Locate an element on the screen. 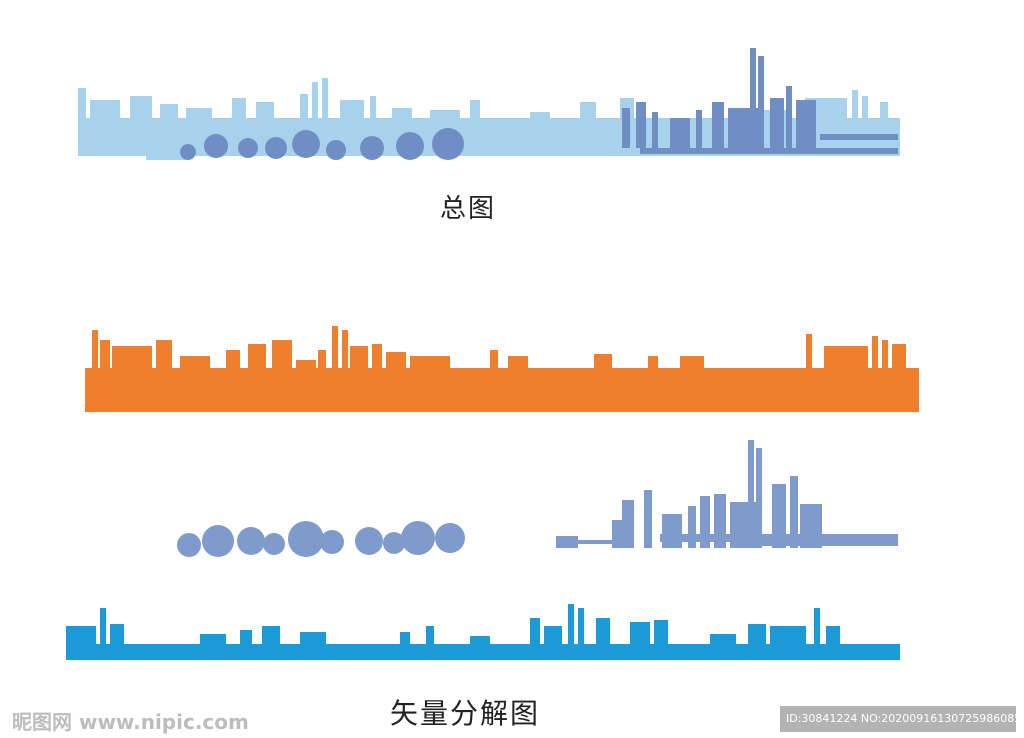 Image resolution: width=1024 pixels, height=738 pixels. id-watermark: ID:30841224 NO:20200916130725986085 is located at coordinates (901, 719).